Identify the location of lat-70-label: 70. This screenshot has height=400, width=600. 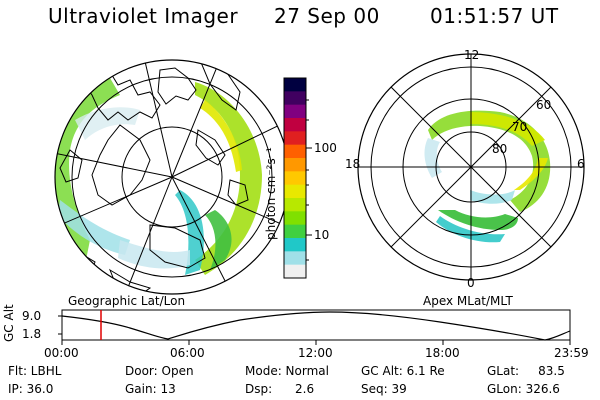
(520, 127).